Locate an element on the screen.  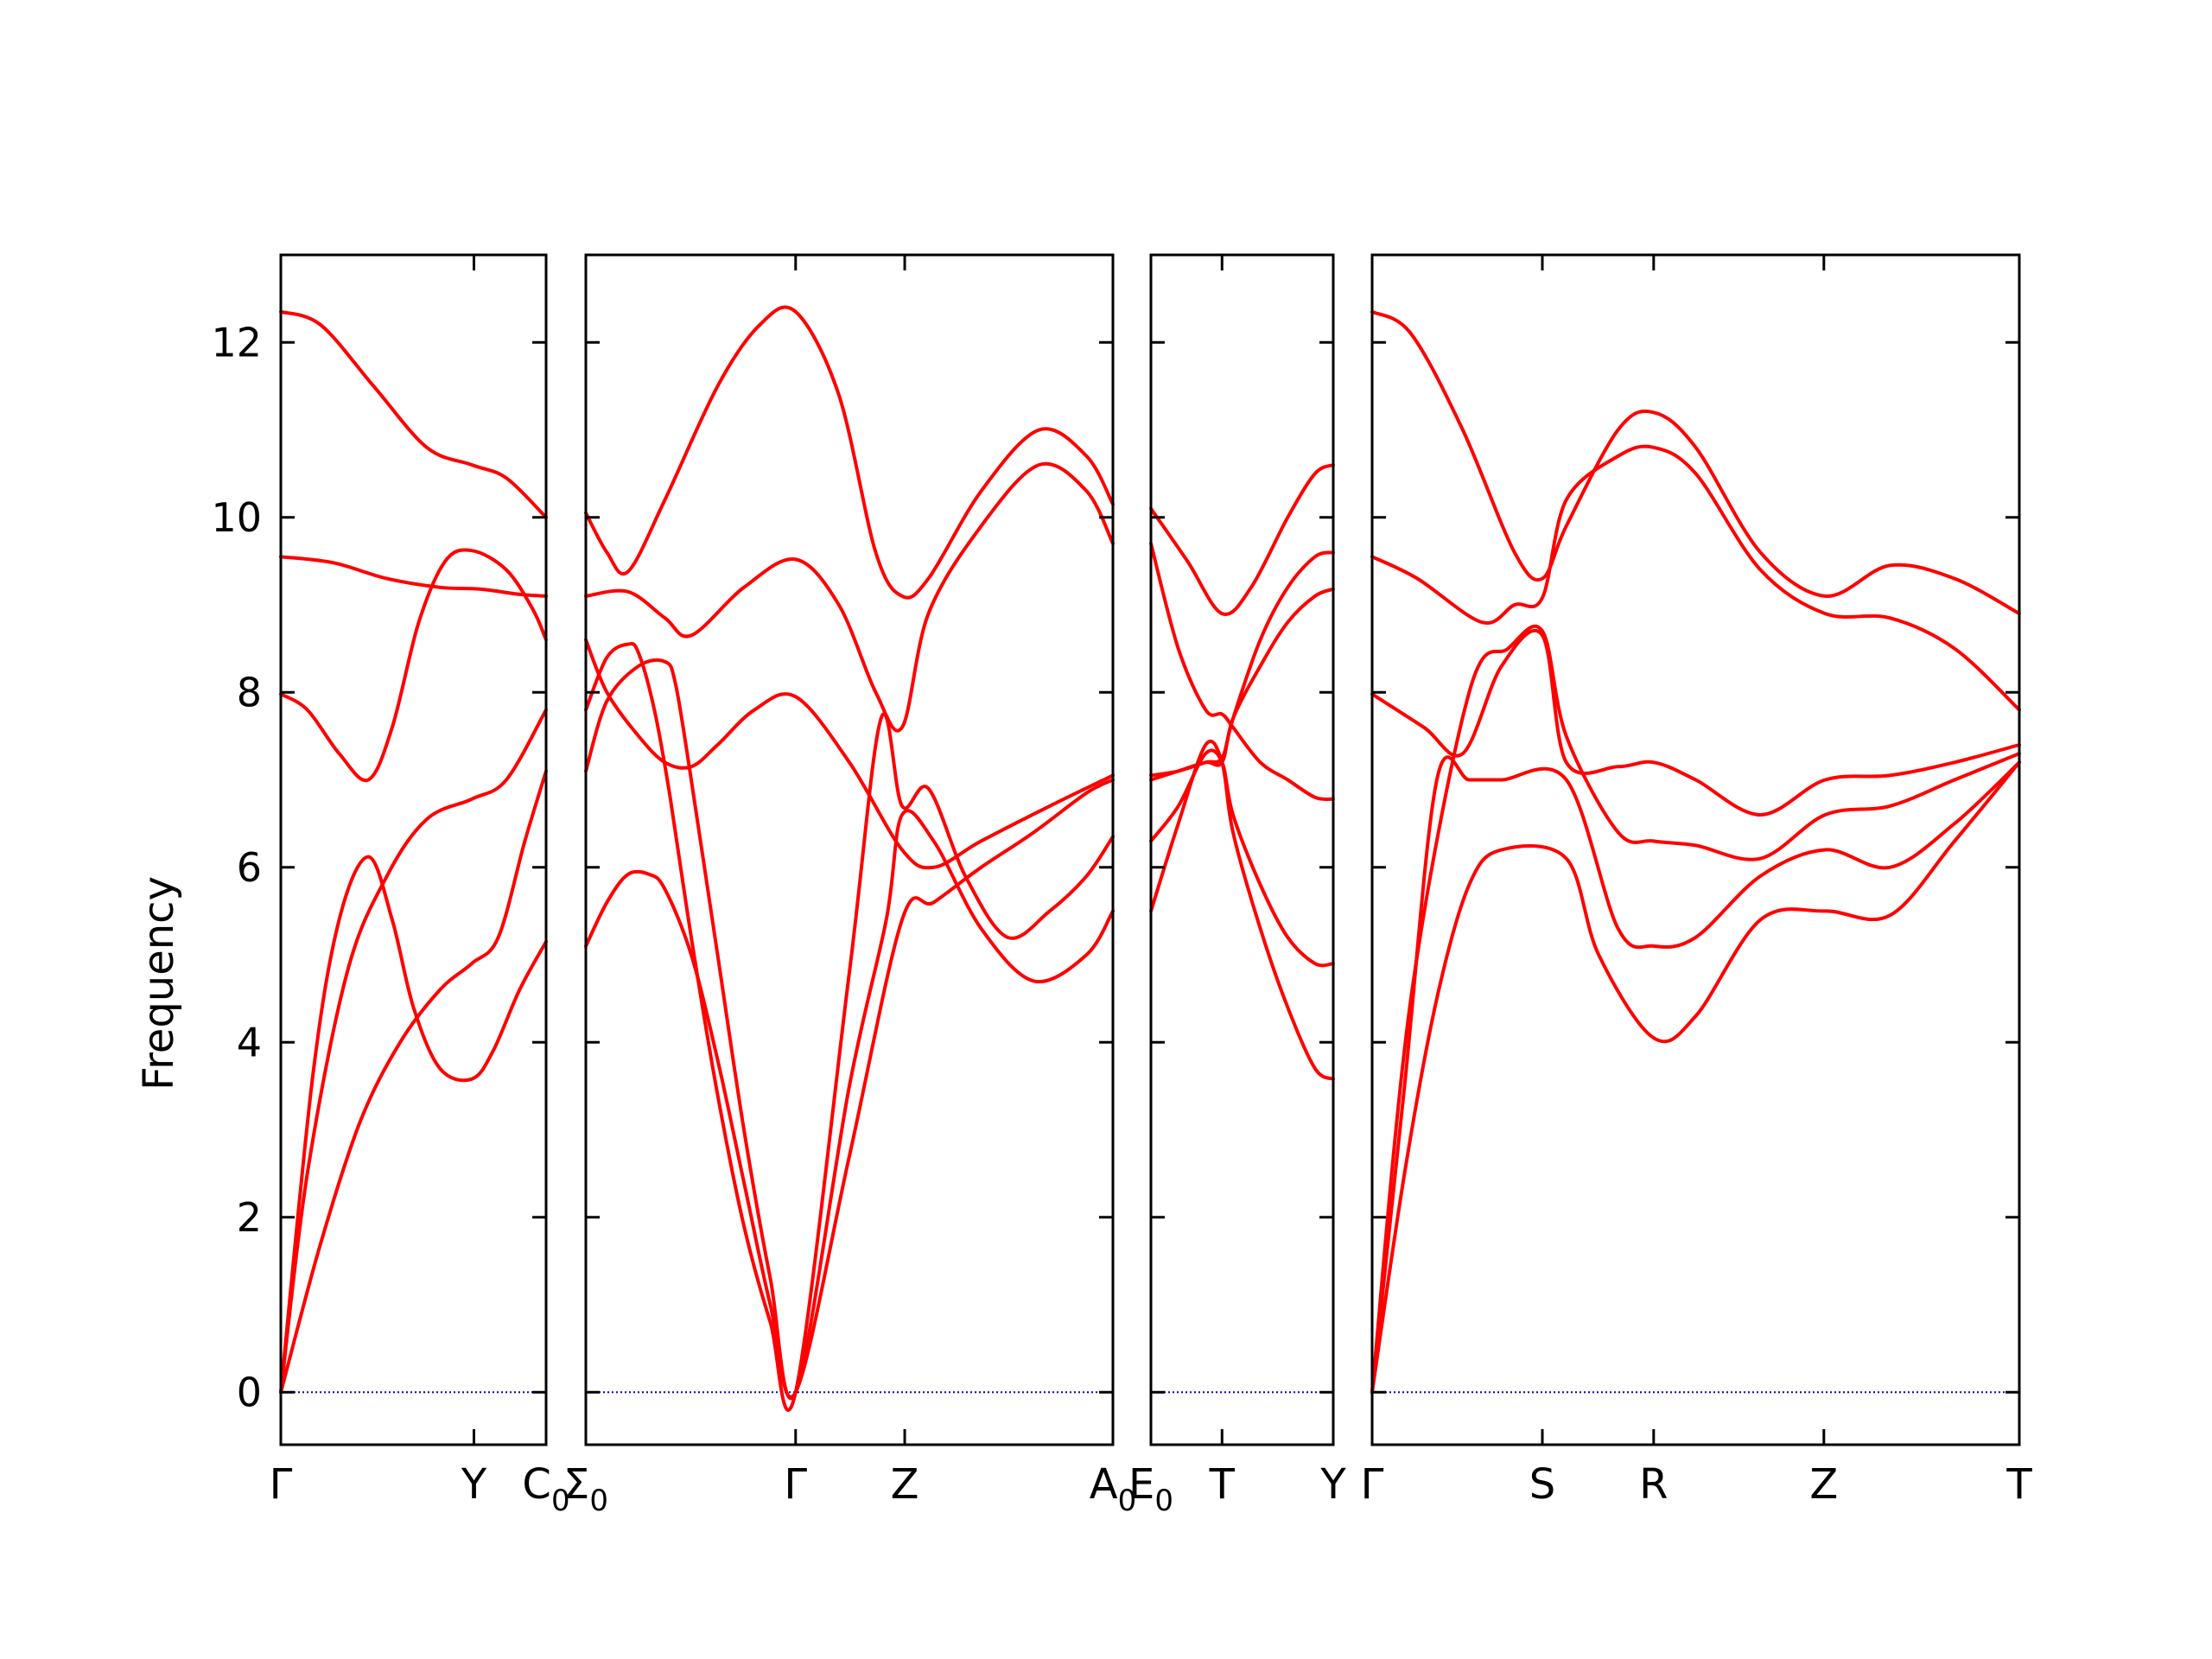
y-tick-label: 2 is located at coordinates (249, 1217).